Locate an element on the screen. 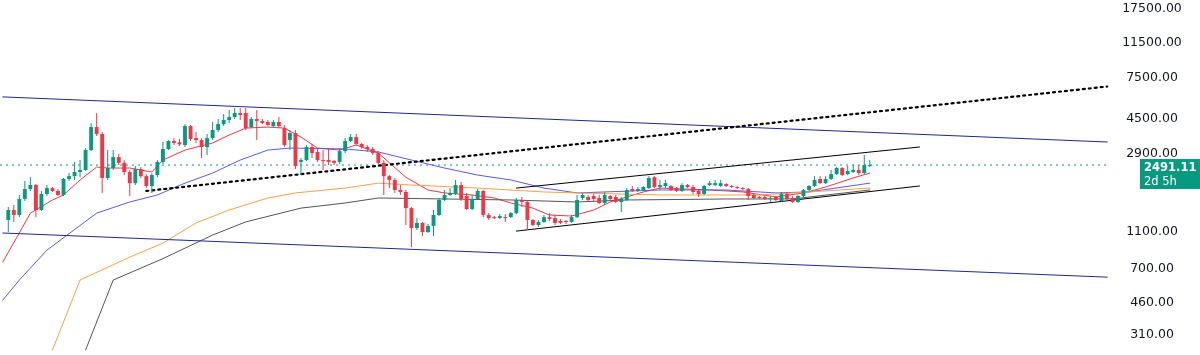 The image size is (1200, 355). y-tick-label: 1100.00 is located at coordinates (1152, 231).